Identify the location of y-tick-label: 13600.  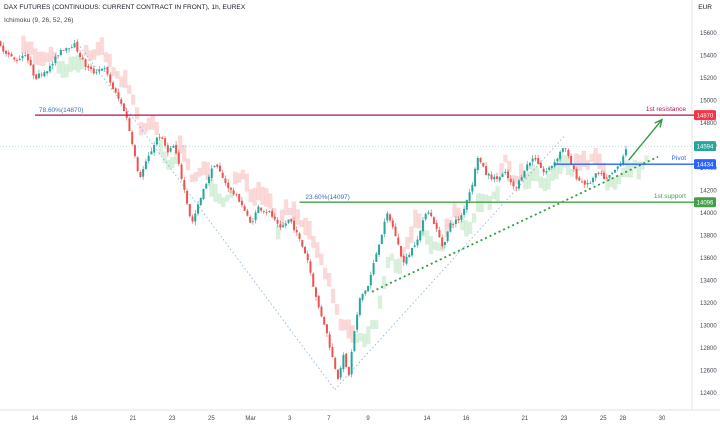
(708, 259).